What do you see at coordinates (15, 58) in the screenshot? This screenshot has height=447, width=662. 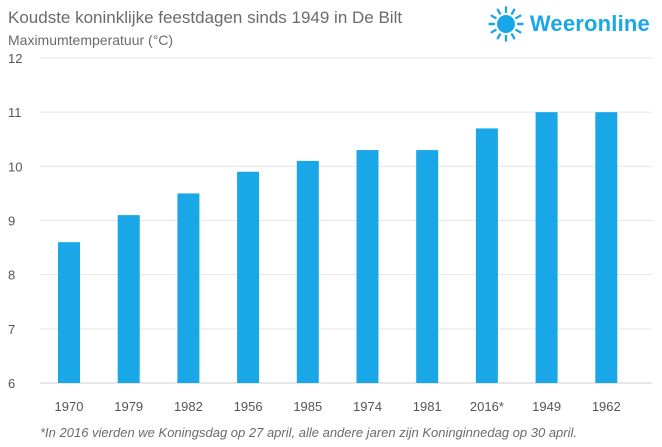 I see `y-tick-label: 12` at bounding box center [15, 58].